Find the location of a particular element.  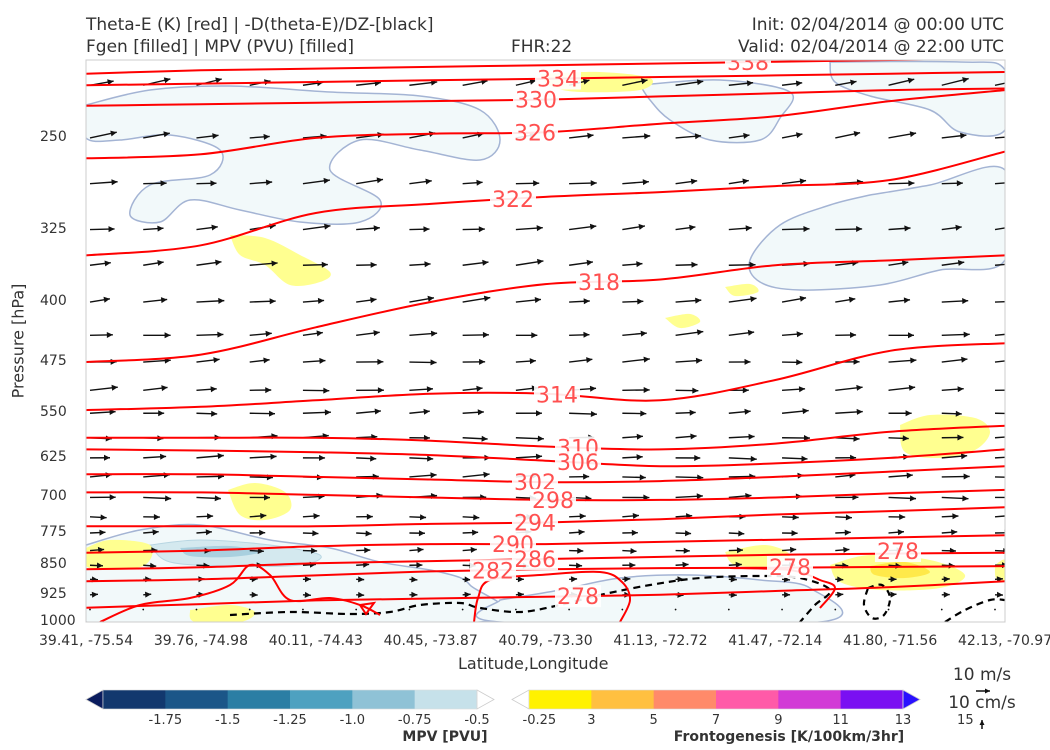

valid-time: Valid: 02/04/2014 @ 22:00 UTC is located at coordinates (871, 47).